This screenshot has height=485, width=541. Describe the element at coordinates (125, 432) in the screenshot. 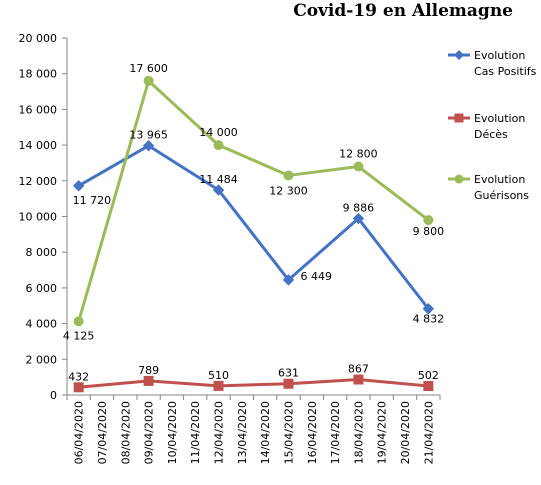

I see `x-tick-label: 08/04/2020` at that location.